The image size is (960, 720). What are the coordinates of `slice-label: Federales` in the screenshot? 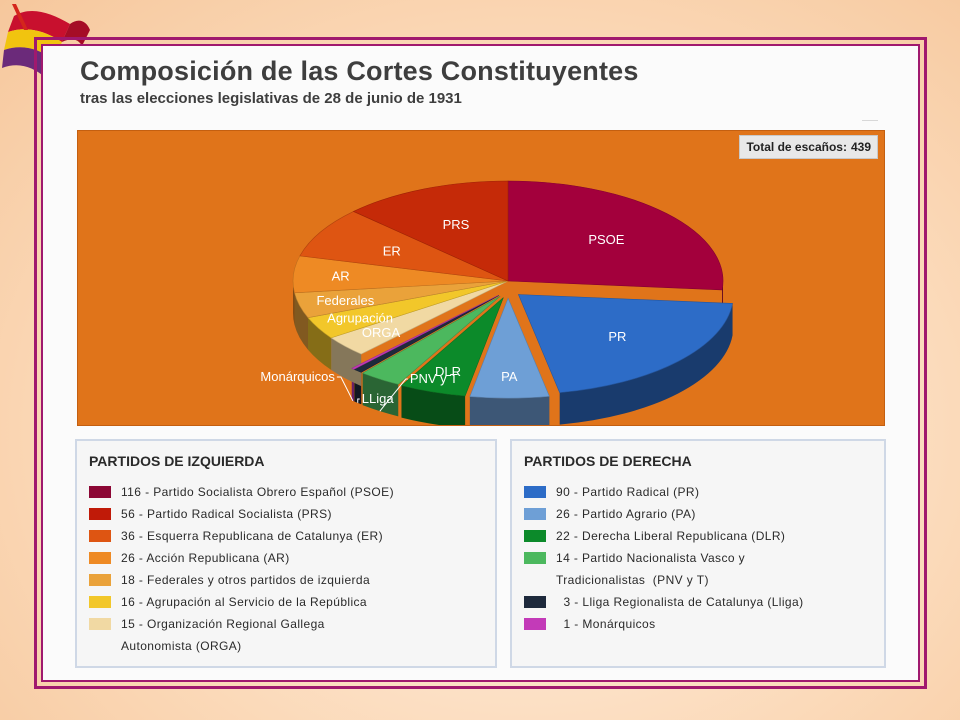 It's located at (345, 300).